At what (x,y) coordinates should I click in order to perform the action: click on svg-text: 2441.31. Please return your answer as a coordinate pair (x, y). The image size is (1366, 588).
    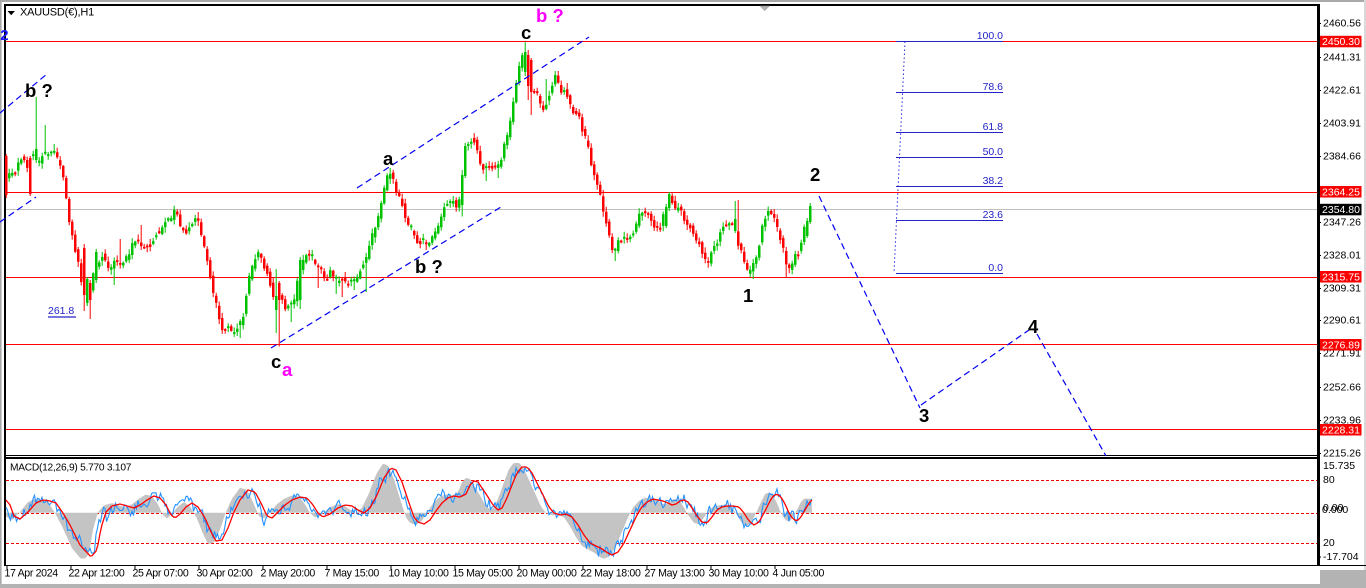
    Looking at the image, I should click on (1342, 58).